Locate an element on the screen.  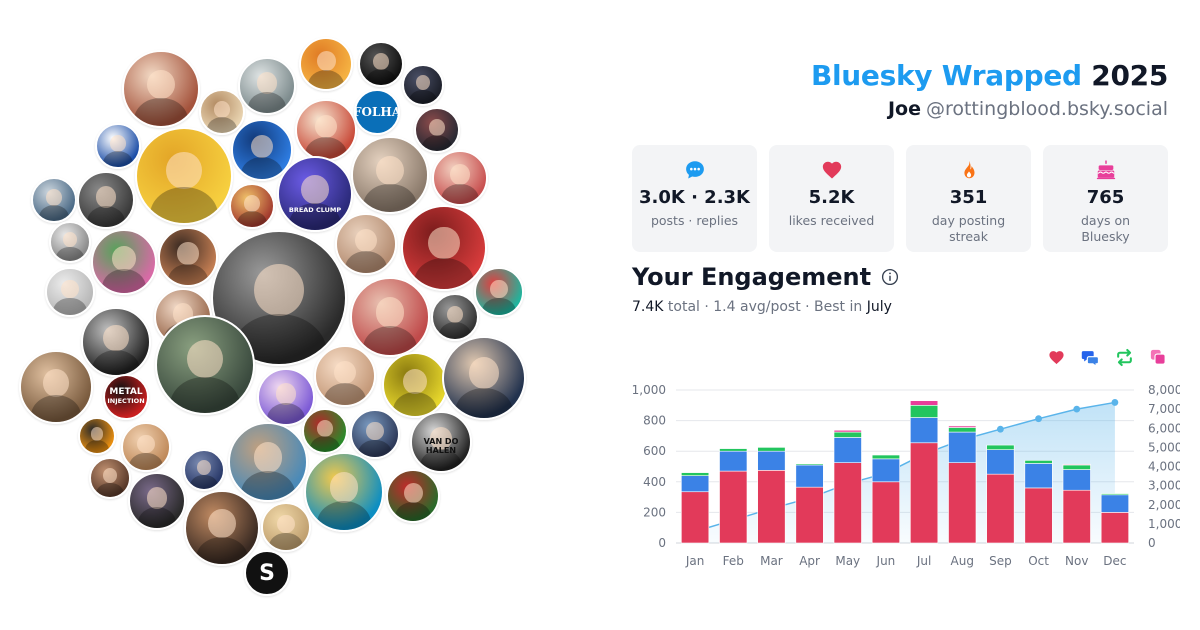
van-do-halen-text: VAN DO HALEN is located at coordinates (441, 446).